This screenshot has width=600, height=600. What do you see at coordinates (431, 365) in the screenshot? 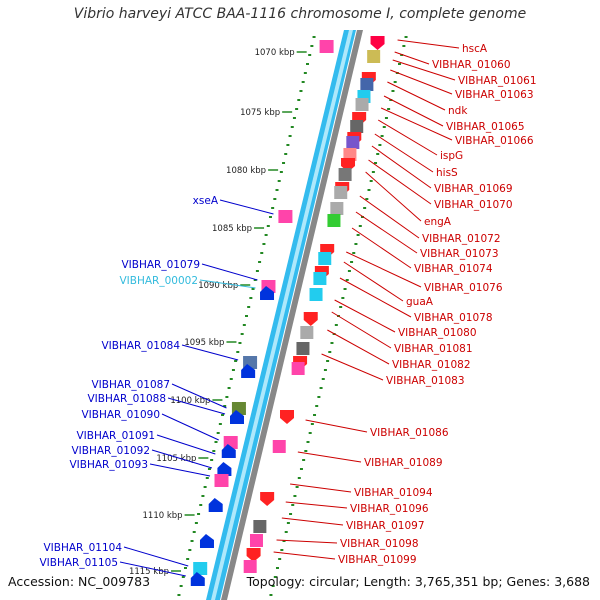
I see `gene-label-right: VIBHAR_01082` at bounding box center [431, 365].